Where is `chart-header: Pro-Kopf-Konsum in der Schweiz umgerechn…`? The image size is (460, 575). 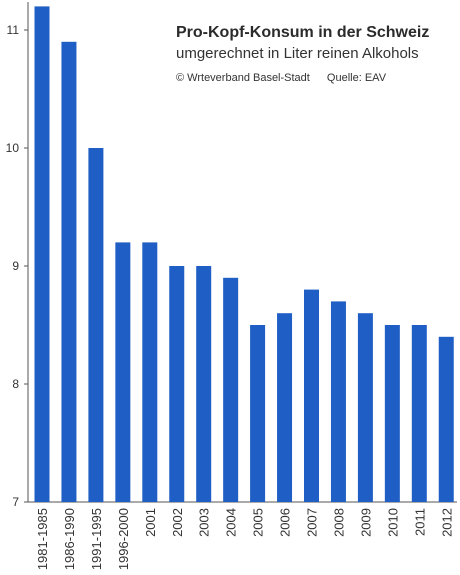 chart-header: Pro-Kopf-Konsum in der Schweiz umgerechn… is located at coordinates (317, 54).